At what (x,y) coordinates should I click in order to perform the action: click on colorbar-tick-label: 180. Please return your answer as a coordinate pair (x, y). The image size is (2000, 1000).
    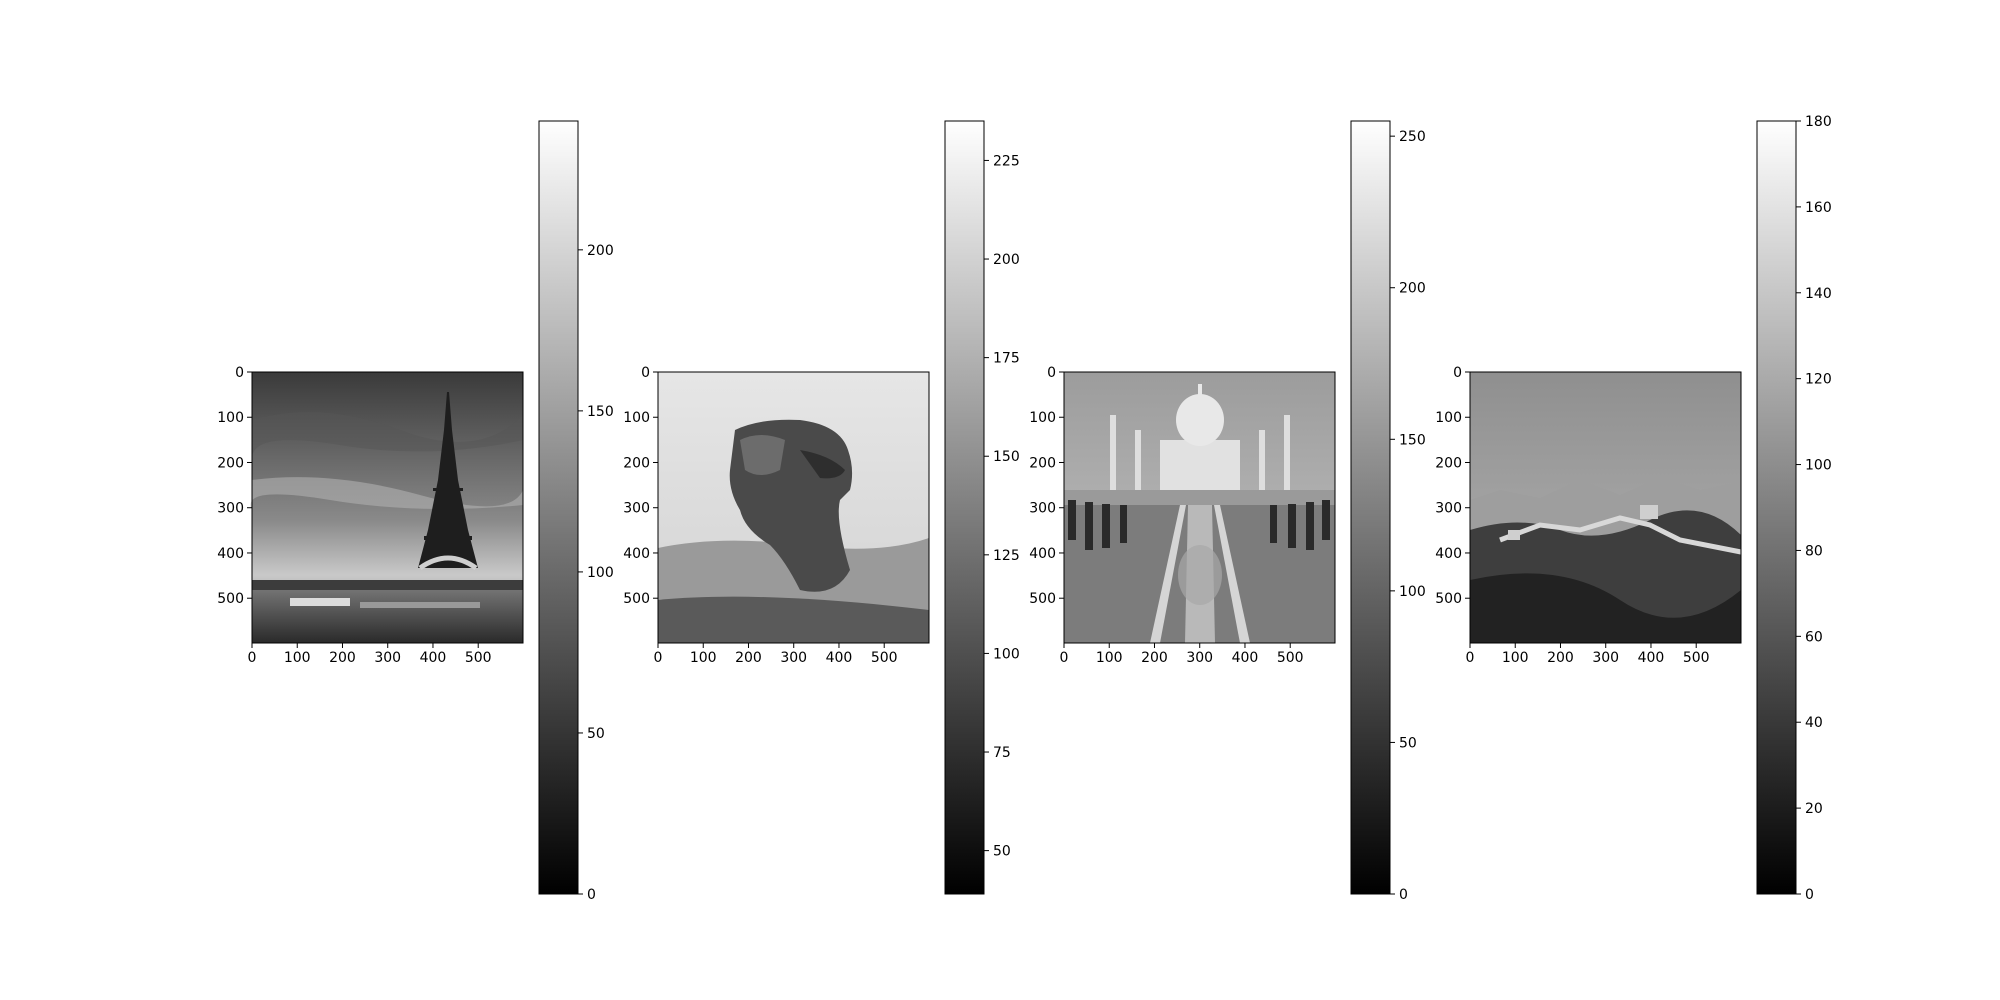
    Looking at the image, I should click on (1818, 122).